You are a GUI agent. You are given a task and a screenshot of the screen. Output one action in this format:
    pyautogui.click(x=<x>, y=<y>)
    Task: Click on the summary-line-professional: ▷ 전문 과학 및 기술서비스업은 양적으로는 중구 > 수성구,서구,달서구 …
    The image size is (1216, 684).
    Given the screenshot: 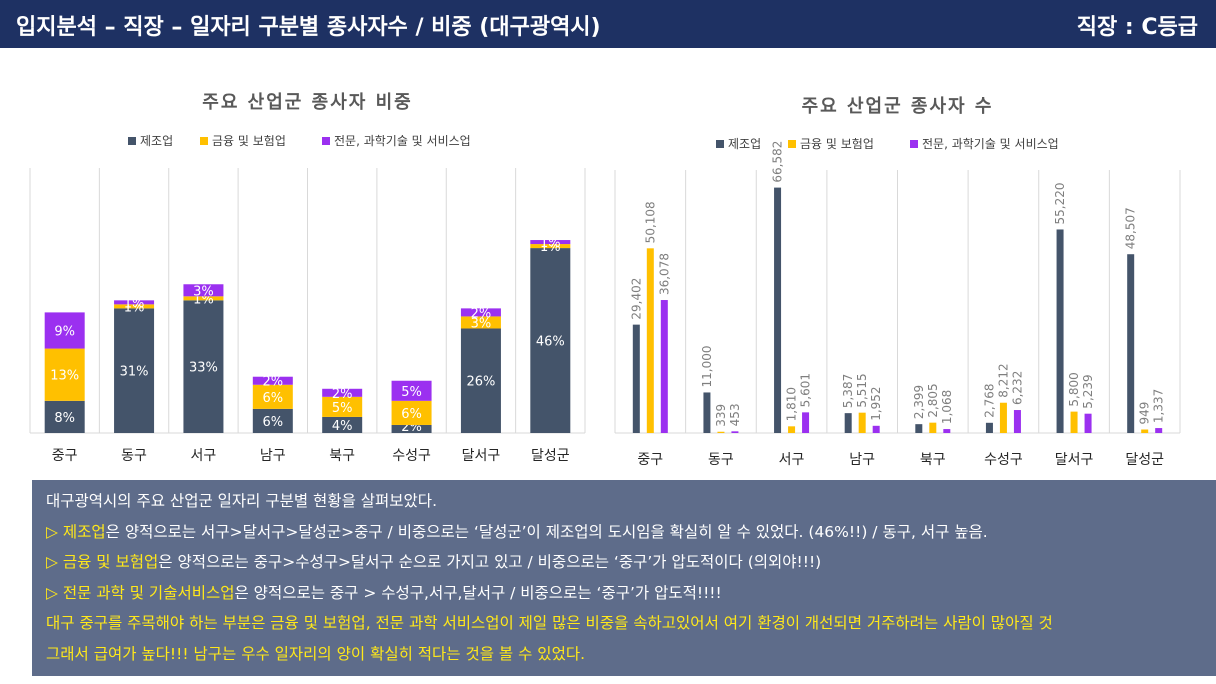 What is the action you would take?
    pyautogui.click(x=624, y=593)
    